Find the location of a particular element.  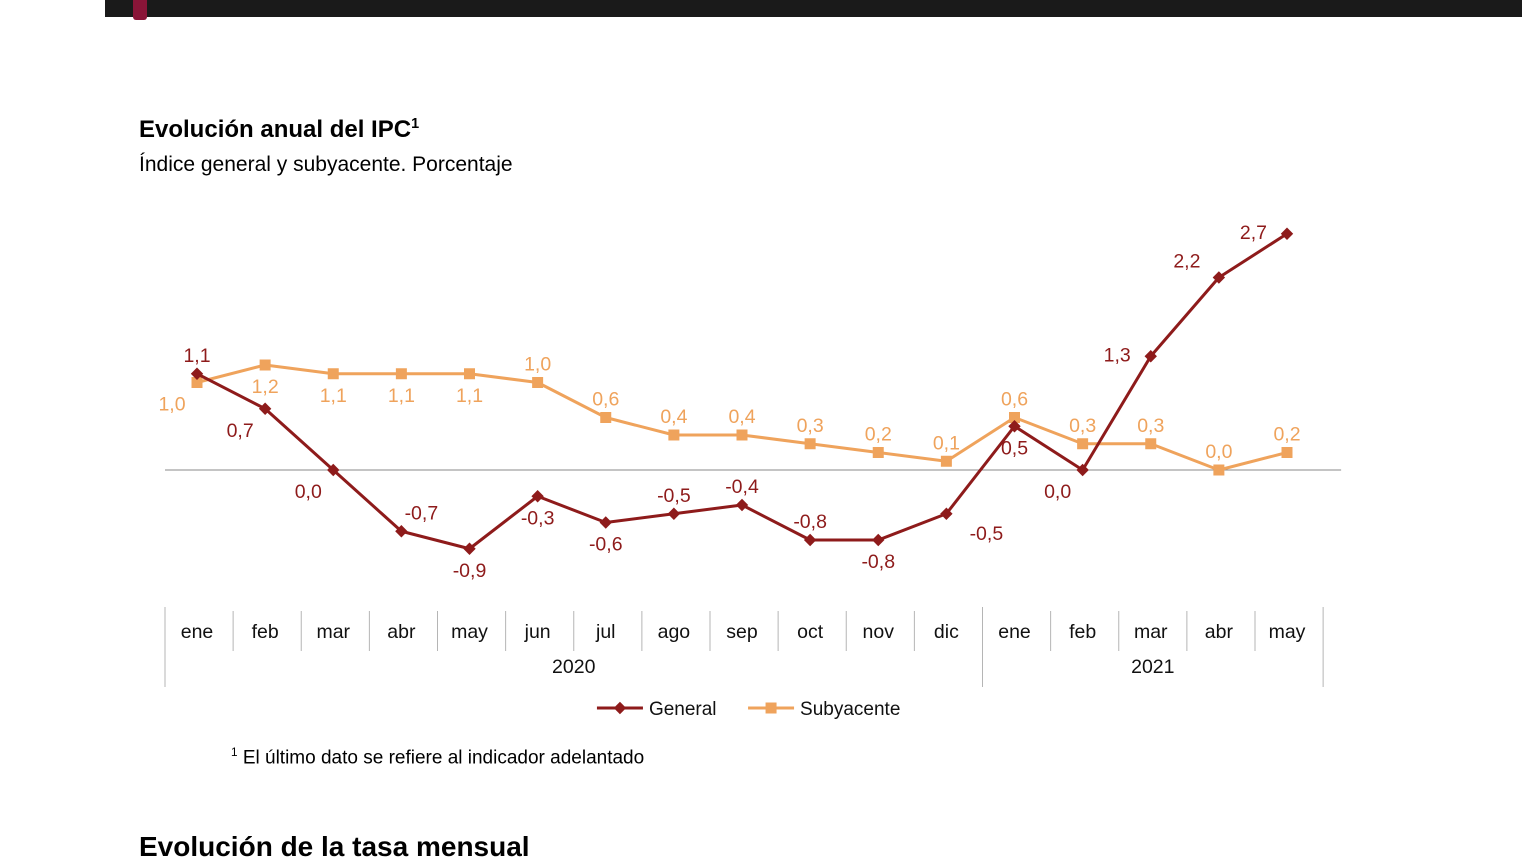

svg-text: General is located at coordinates (683, 709).